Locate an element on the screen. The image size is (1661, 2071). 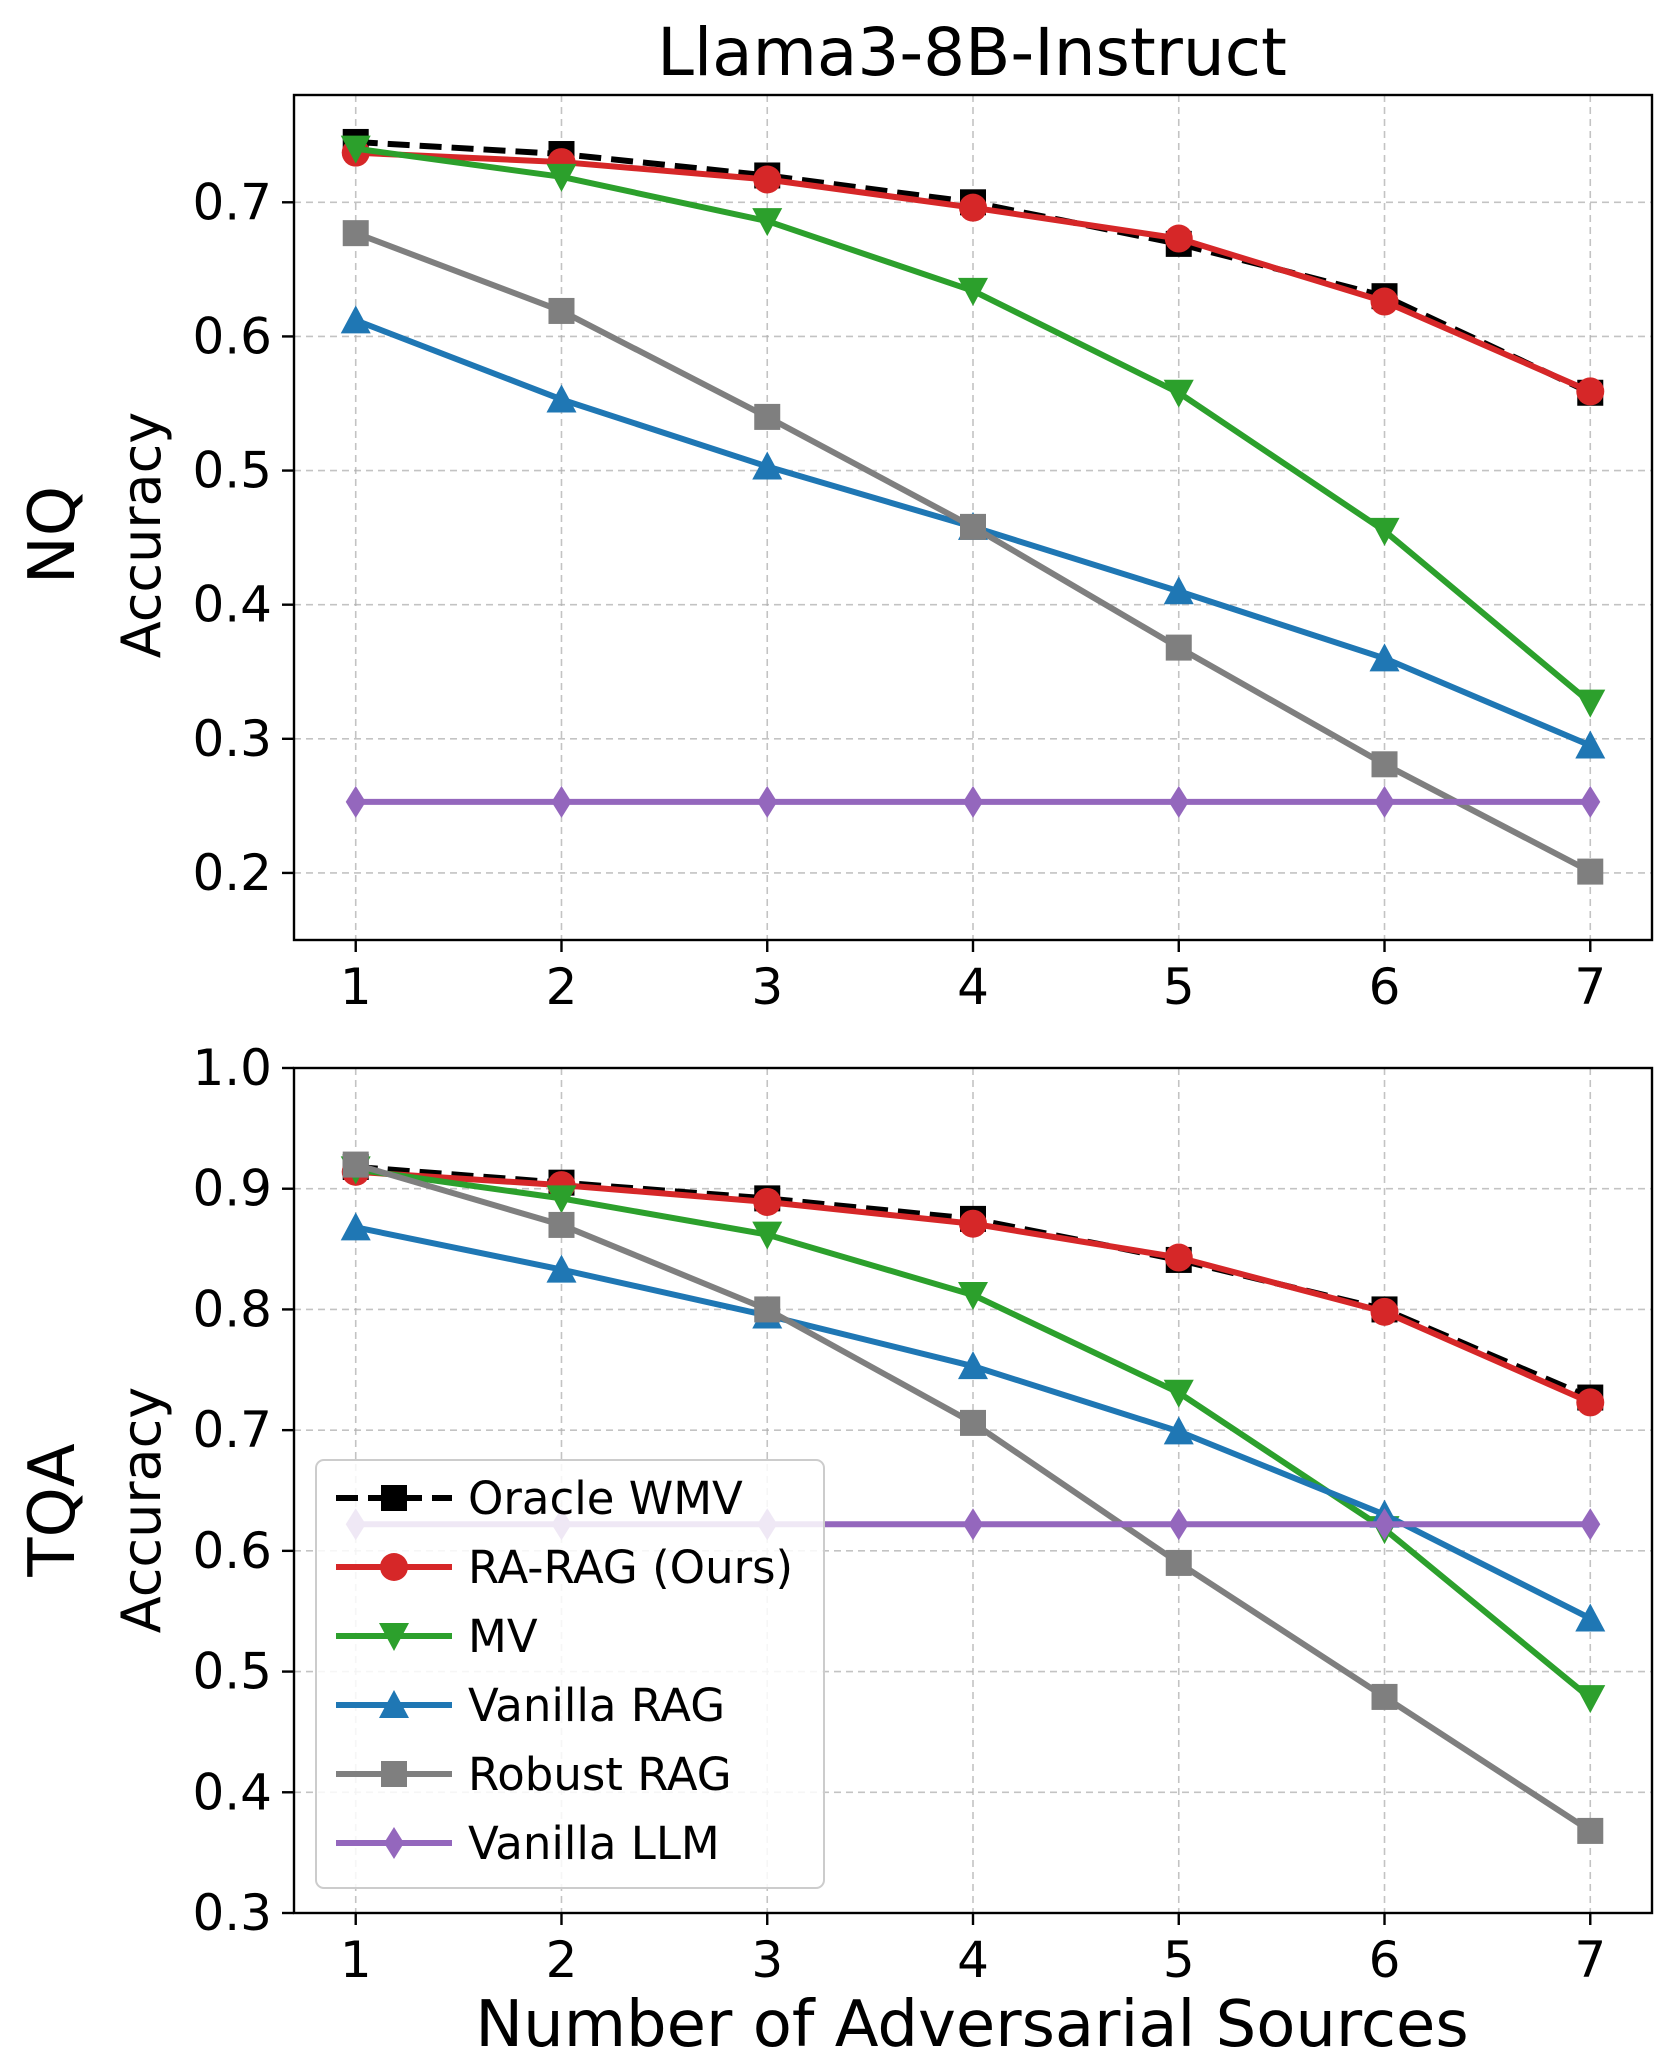
legend-entry-mv: MV is located at coordinates (437, 1636).